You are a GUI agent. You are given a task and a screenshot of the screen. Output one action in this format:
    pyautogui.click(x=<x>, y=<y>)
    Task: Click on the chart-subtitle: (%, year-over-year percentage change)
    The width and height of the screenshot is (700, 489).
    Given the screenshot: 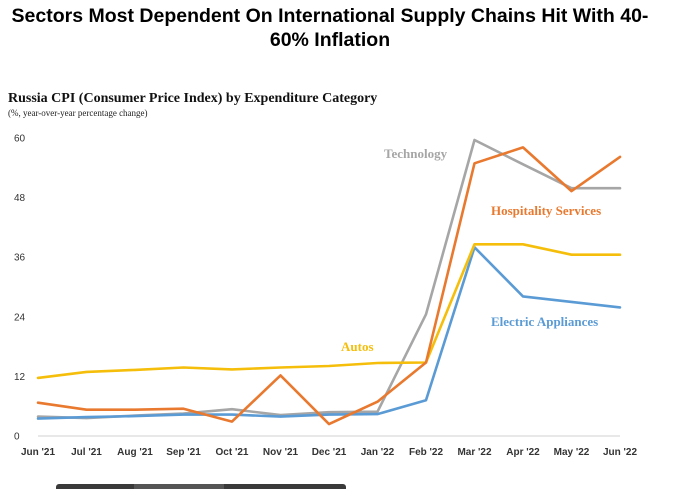 What is the action you would take?
    pyautogui.click(x=78, y=113)
    